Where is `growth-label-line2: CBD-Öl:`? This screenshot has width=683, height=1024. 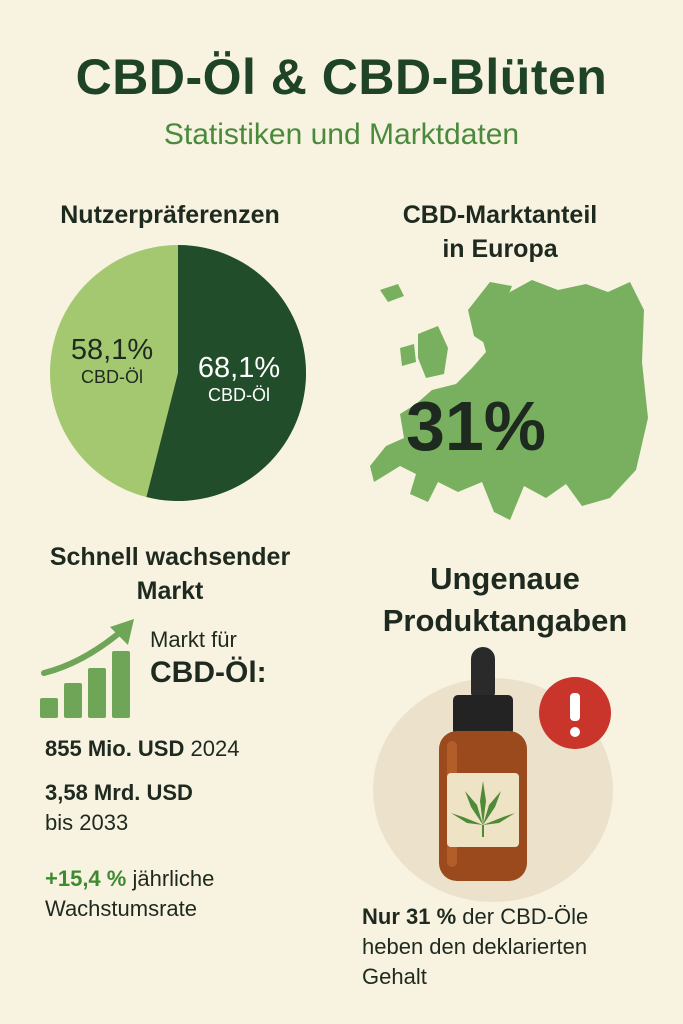 growth-label-line2: CBD-Öl: is located at coordinates (208, 672).